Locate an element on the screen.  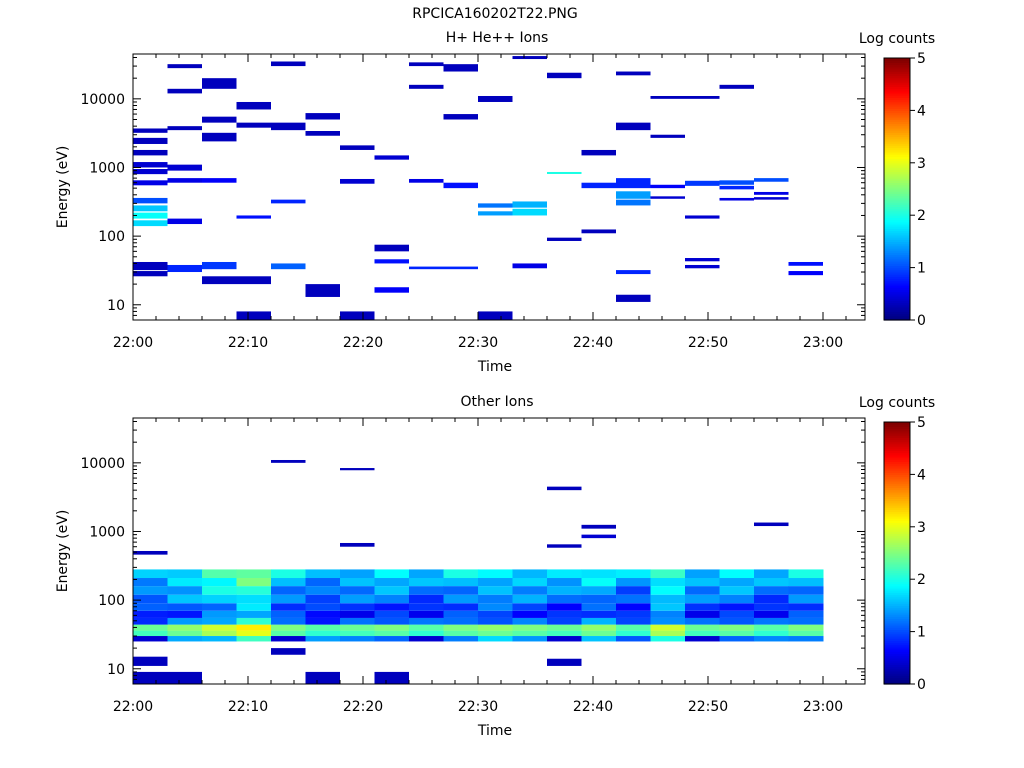
y-axis-label: Energy (eV) is located at coordinates (63, 187).